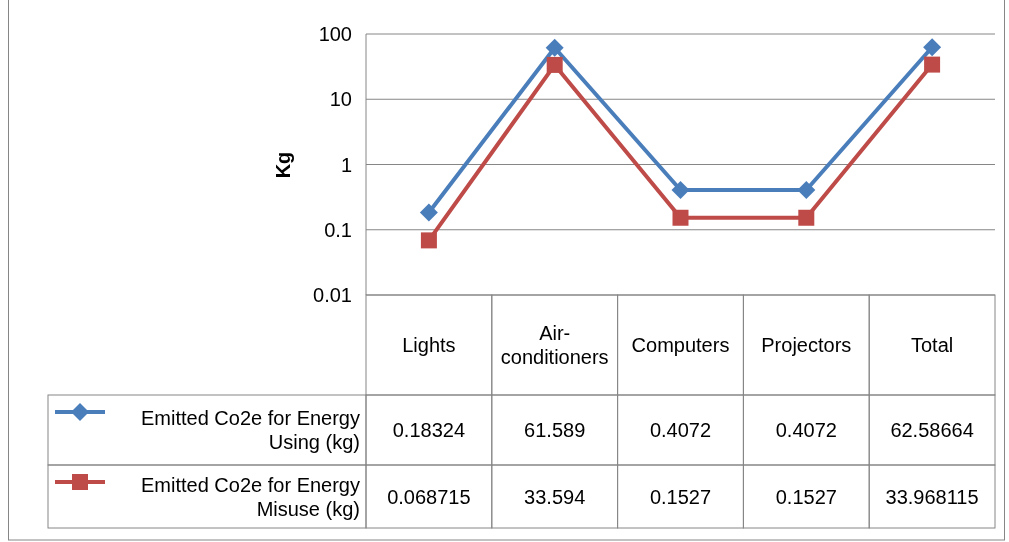 The width and height of the screenshot is (1009, 542). I want to click on y-axis-title: Kg, so click(283, 165).